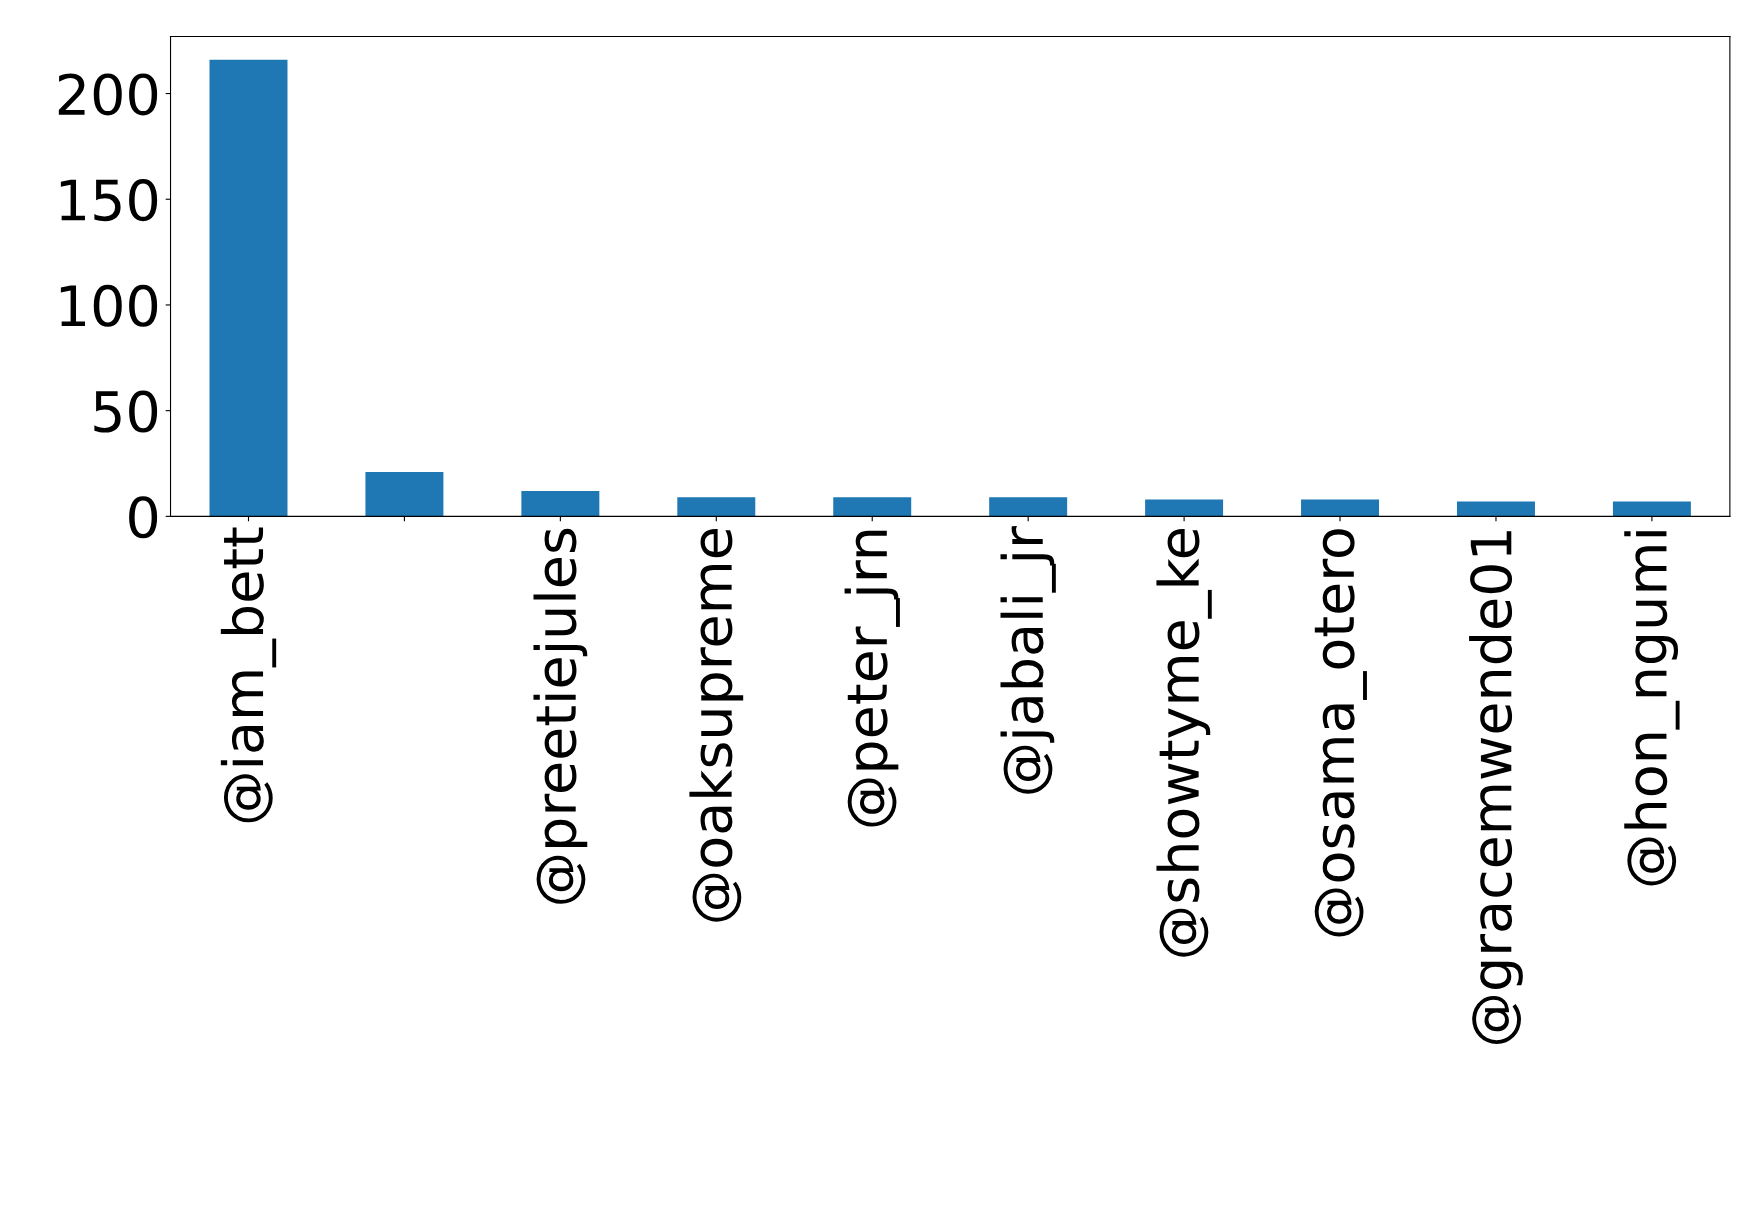 Image resolution: width=1758 pixels, height=1215 pixels. What do you see at coordinates (108, 94) in the screenshot?
I see `y-tick-label: 200` at bounding box center [108, 94].